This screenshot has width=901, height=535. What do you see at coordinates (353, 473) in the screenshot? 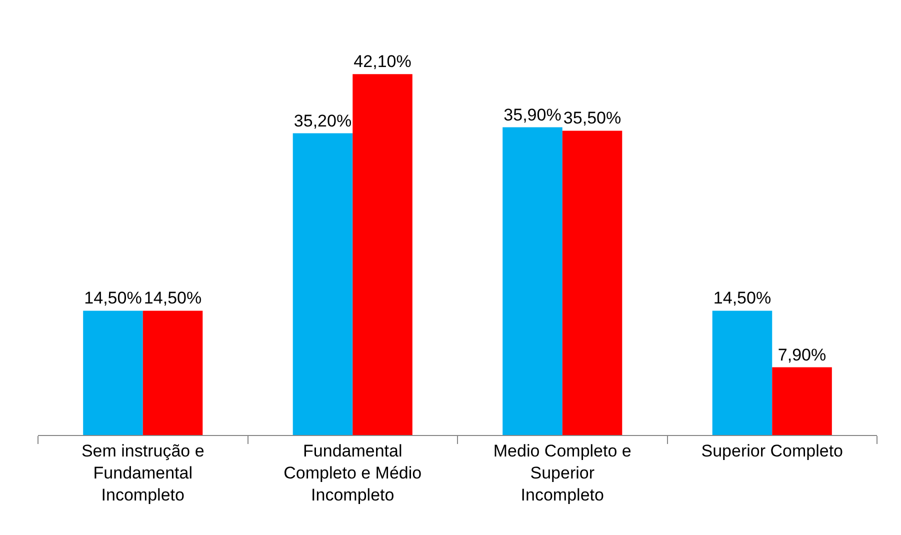
I see `x-tick-label: Fundamental Completo e Médio Incompleto` at bounding box center [353, 473].